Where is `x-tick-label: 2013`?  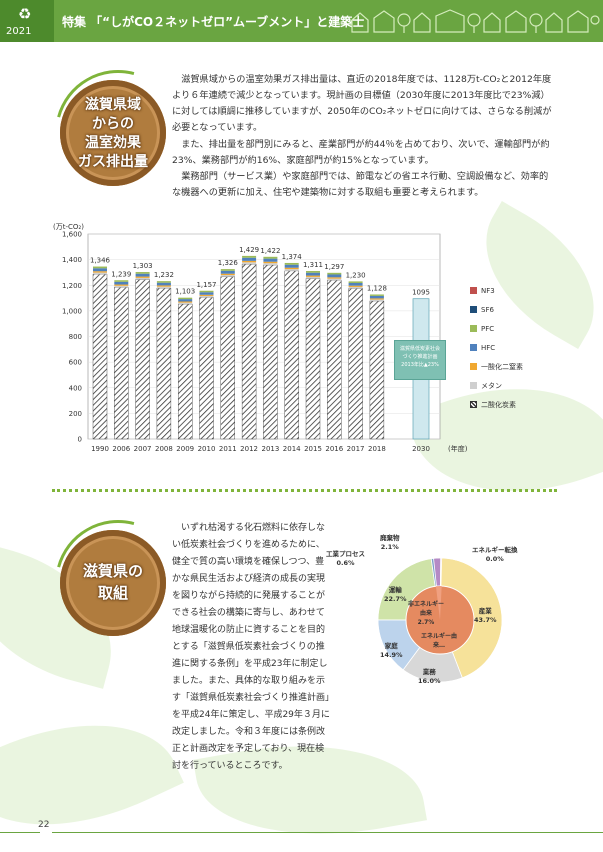
x-tick-label: 2013 is located at coordinates (270, 449).